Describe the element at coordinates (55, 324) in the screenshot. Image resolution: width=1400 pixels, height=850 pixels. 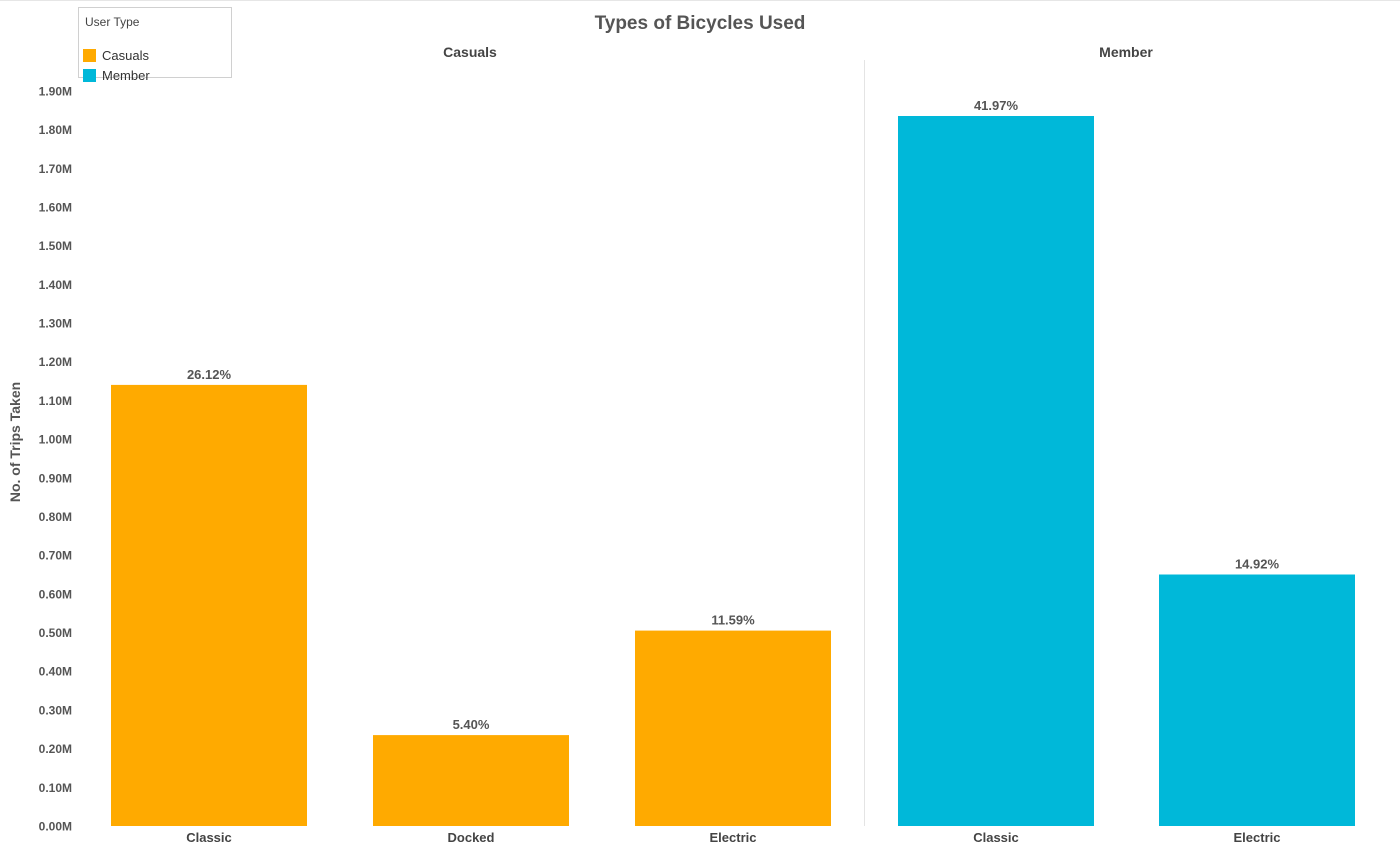
I see `y-tick-label: 1.30M` at that location.